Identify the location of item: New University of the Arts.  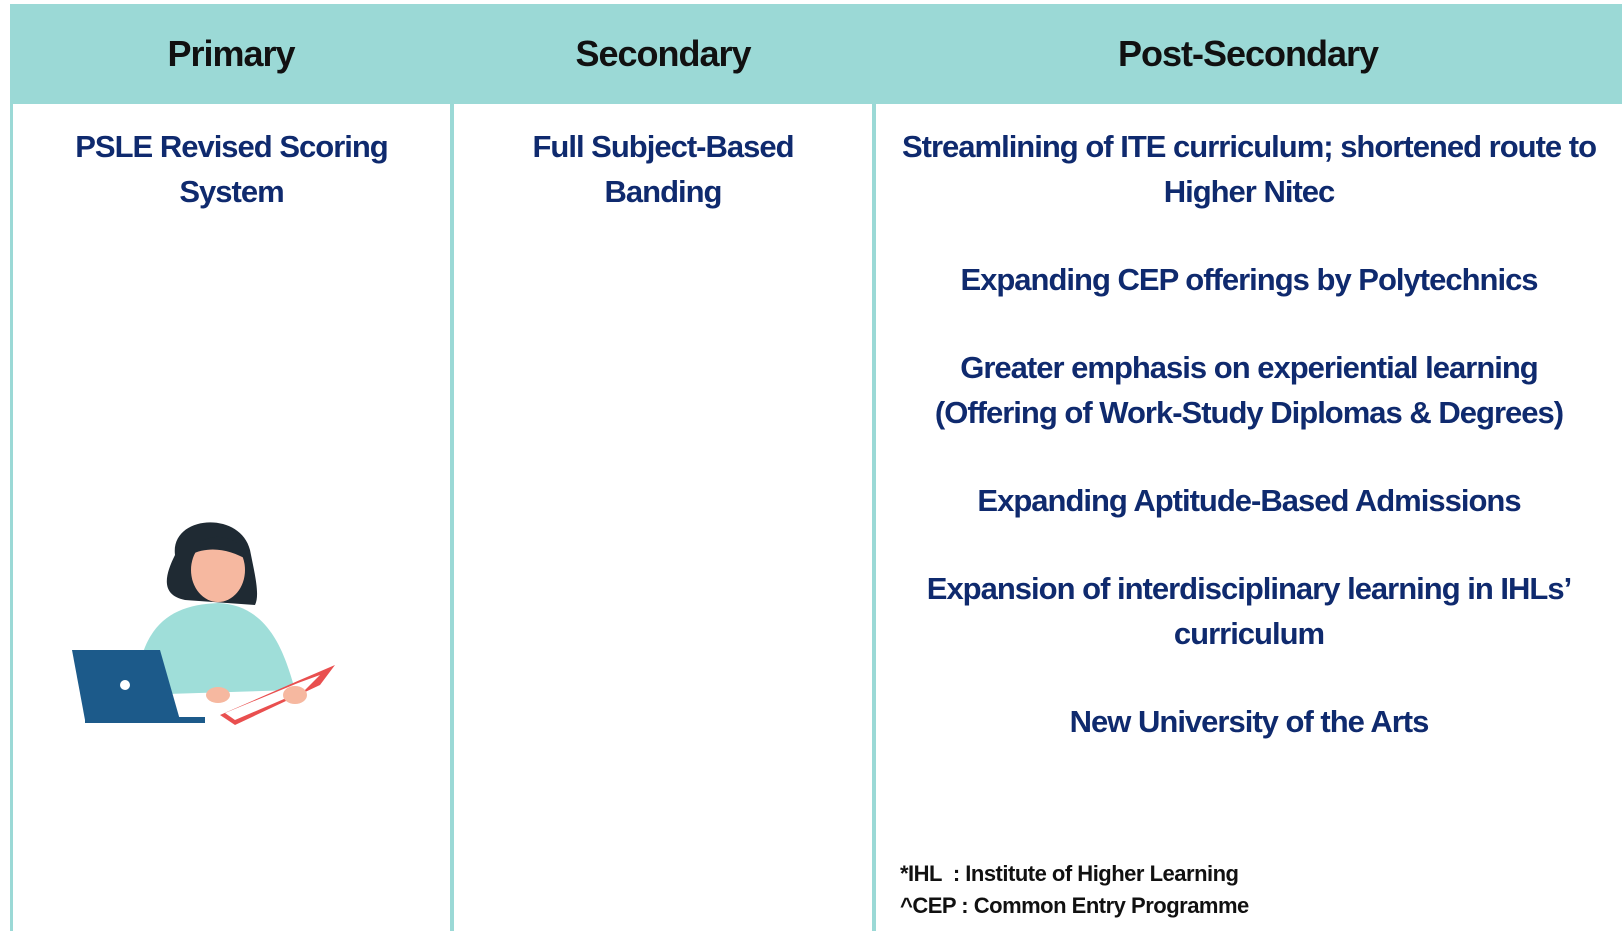
(1249, 721).